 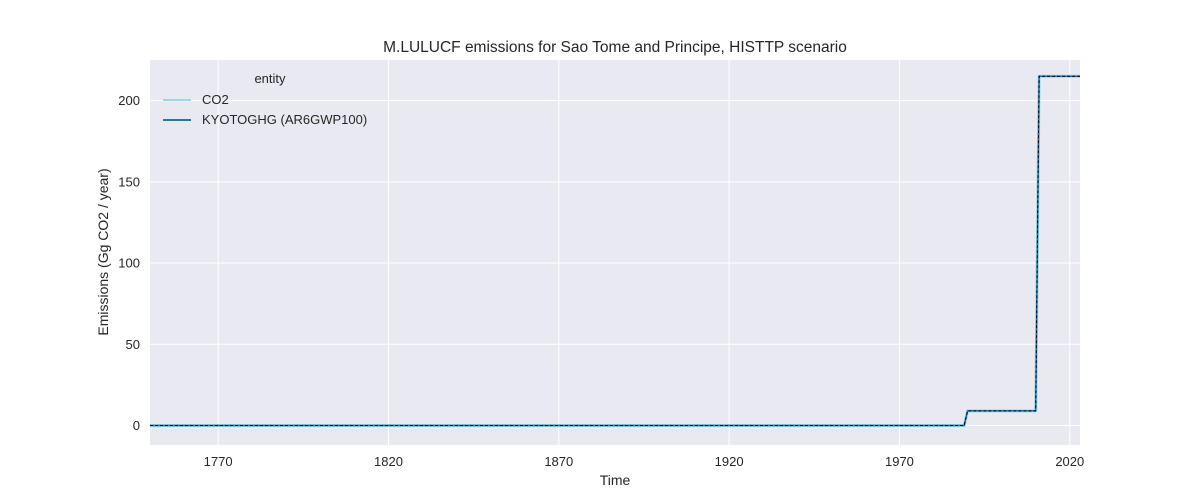 What do you see at coordinates (644, 461) in the screenshot?
I see `x-tick-labels: 1770 1820 1870 1920 1970 2020` at bounding box center [644, 461].